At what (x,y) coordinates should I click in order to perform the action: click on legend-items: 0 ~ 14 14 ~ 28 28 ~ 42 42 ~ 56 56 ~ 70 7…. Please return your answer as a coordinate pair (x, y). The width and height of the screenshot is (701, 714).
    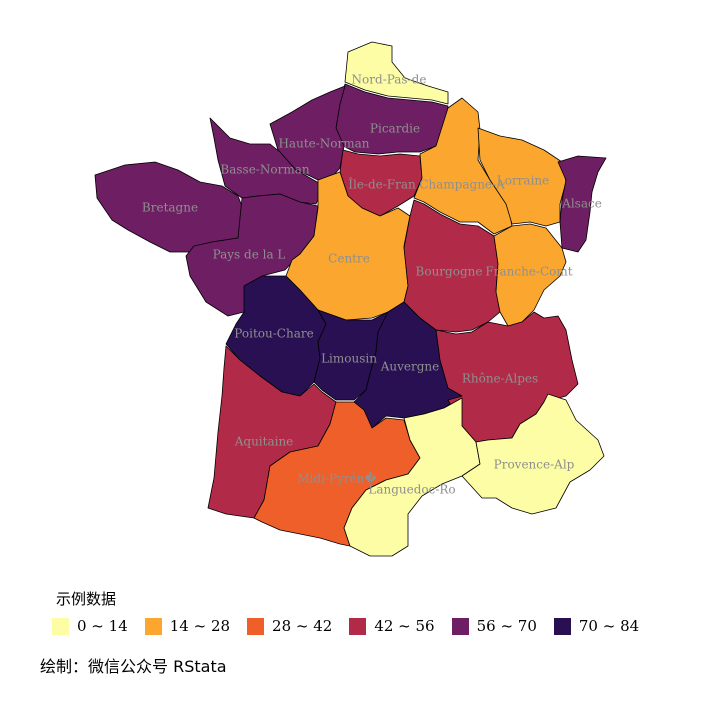
    Looking at the image, I should click on (354, 626).